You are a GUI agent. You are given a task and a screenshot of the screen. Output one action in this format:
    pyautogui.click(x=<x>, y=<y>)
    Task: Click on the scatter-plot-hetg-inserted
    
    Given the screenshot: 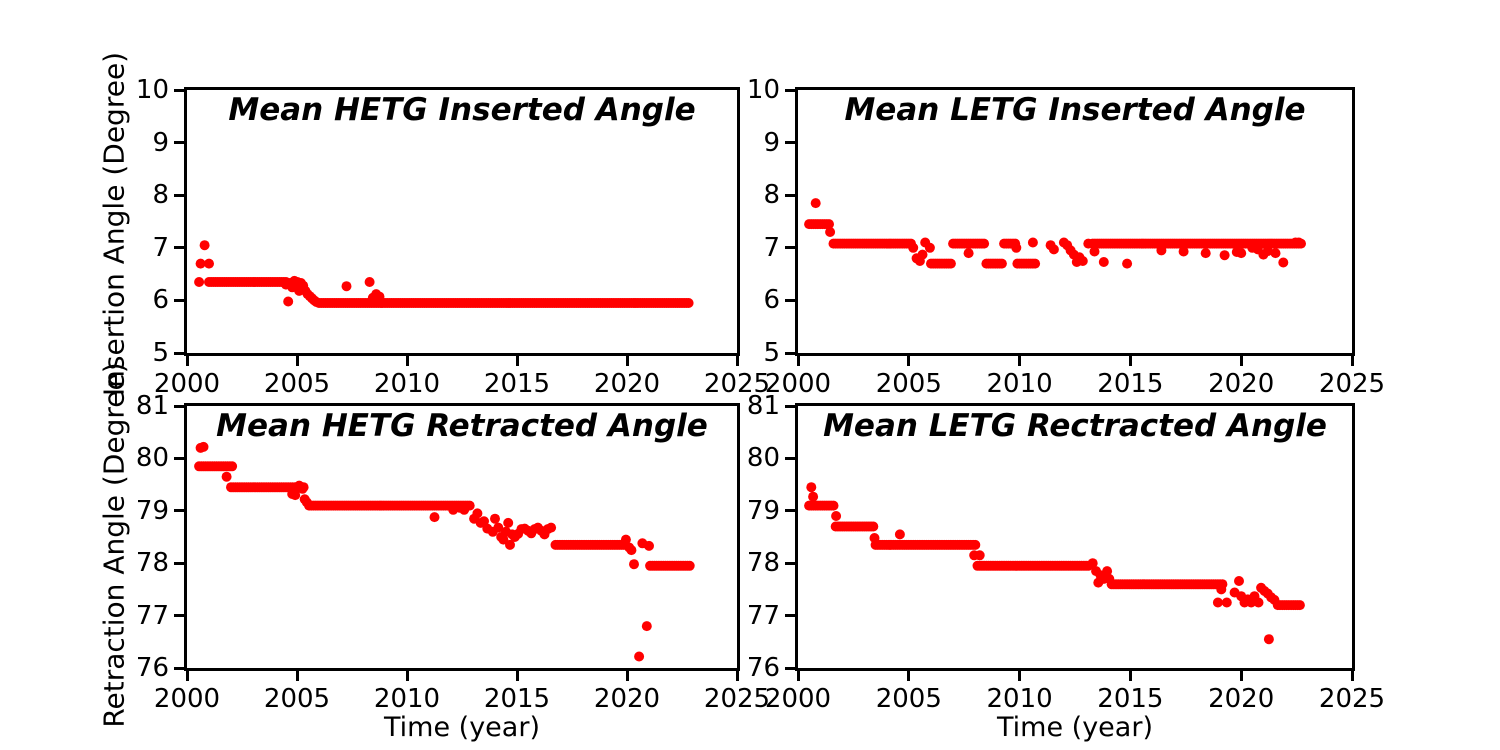 What is the action you would take?
    pyautogui.click(x=444, y=274)
    